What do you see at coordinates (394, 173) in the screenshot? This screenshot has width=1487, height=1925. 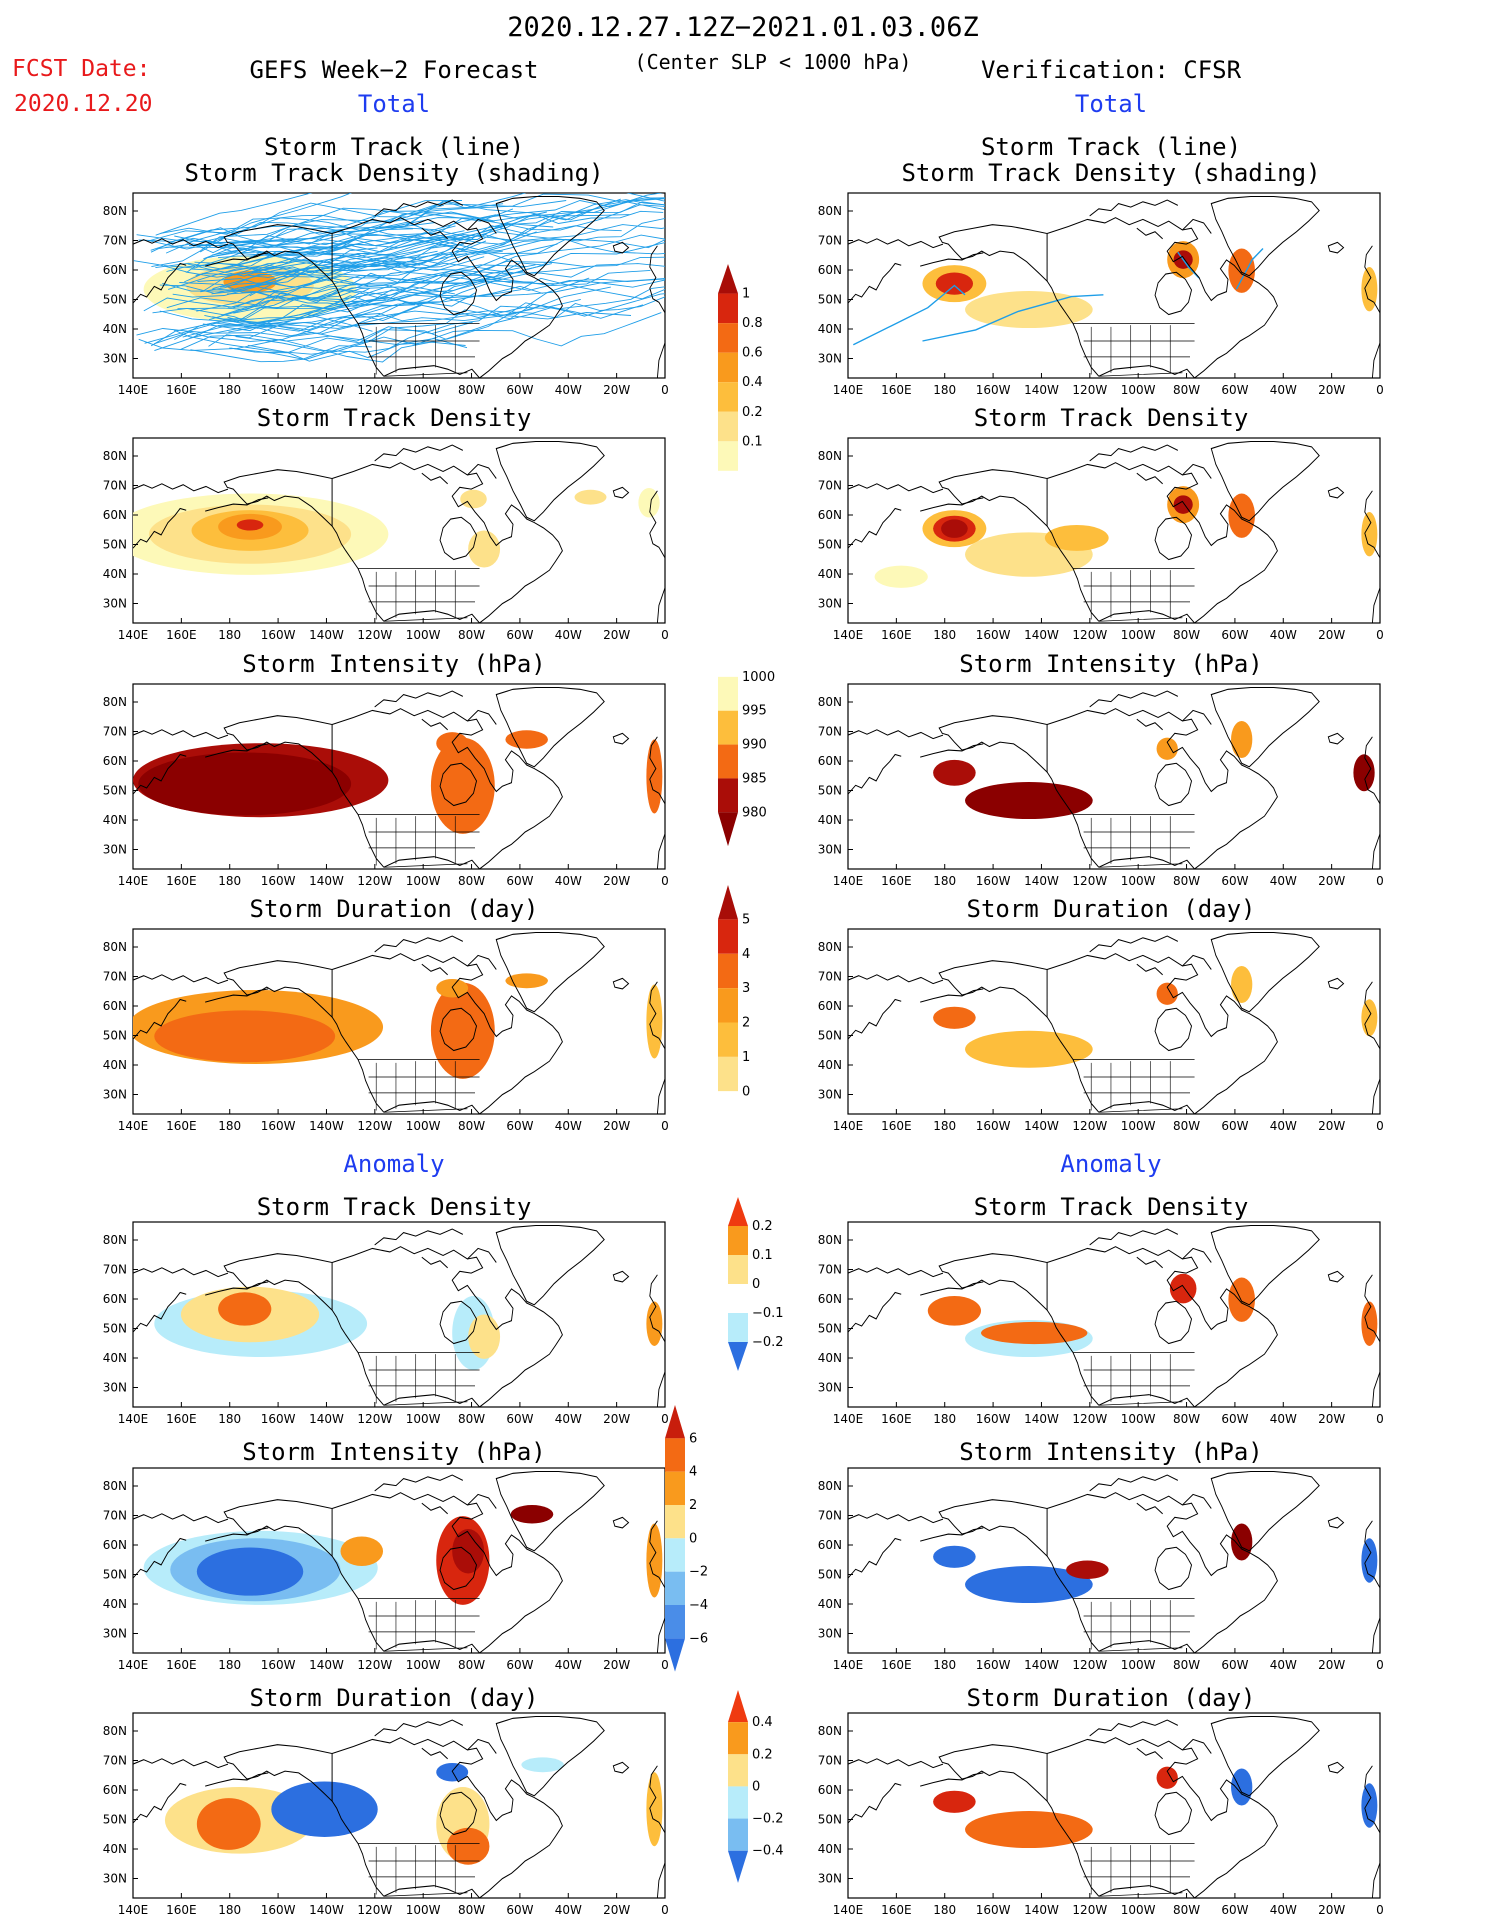 I see `panel-subtitle: Storm Track Density (shading)` at bounding box center [394, 173].